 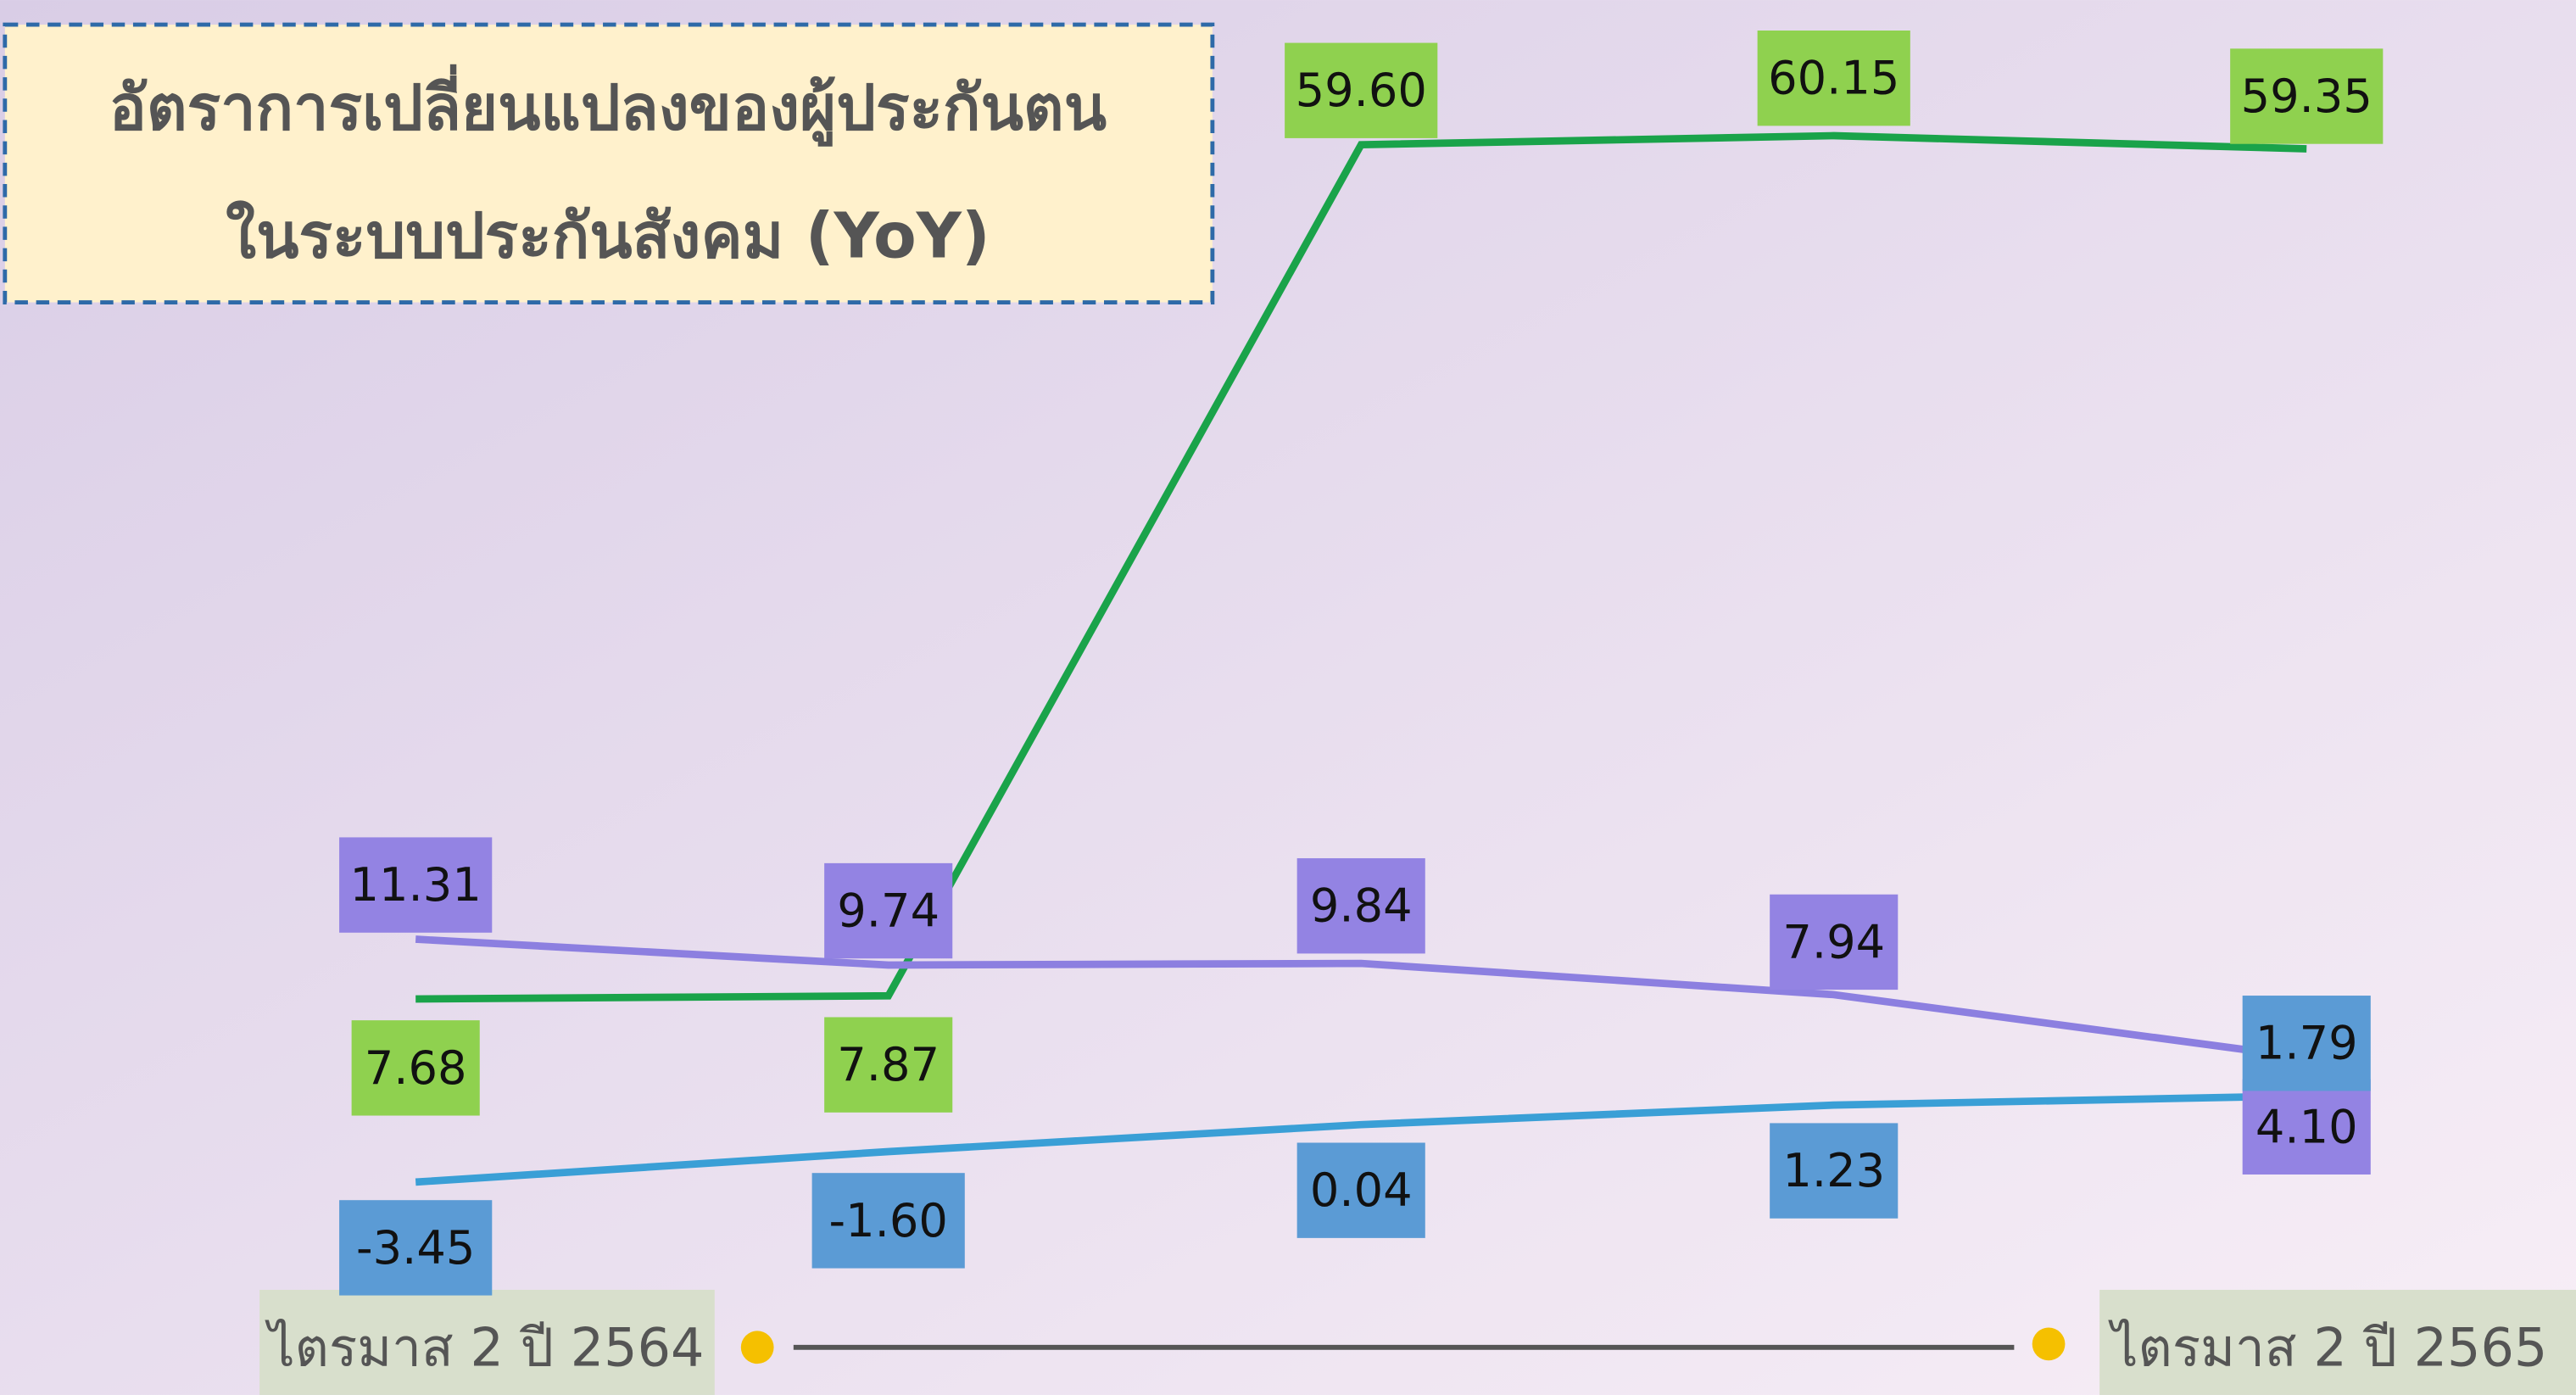 What do you see at coordinates (485, 1347) in the screenshot?
I see `x-tick-label: ไตรมาส 2 ปี 2564` at bounding box center [485, 1347].